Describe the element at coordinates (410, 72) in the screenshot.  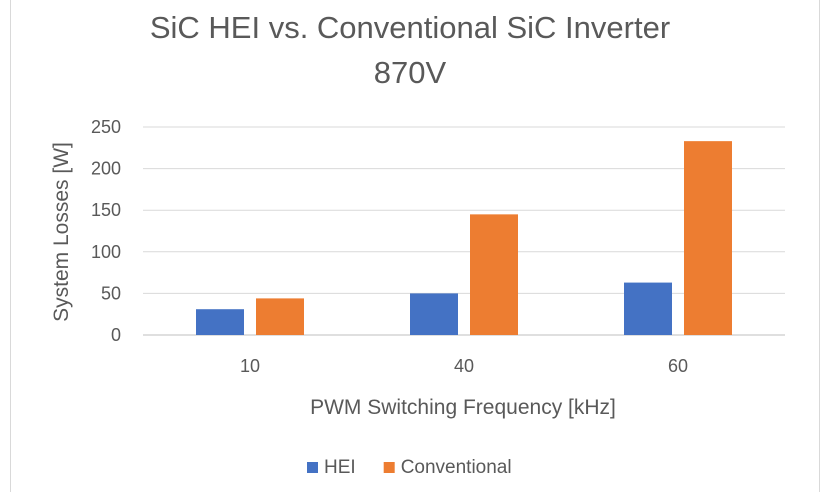
I see `chart-subtitle: 870V` at that location.